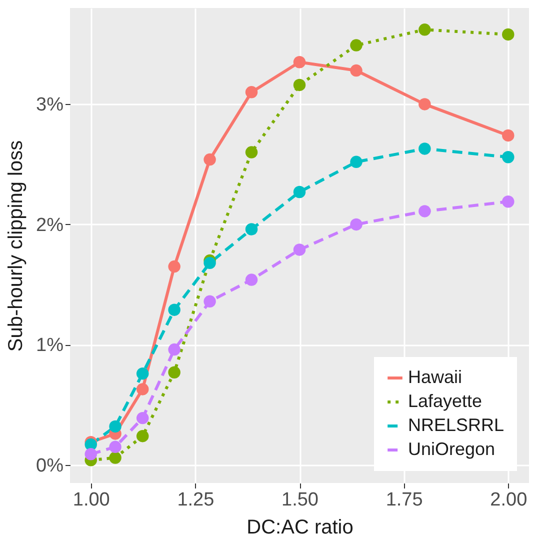  What do you see at coordinates (50, 105) in the screenshot?
I see `y-tick-label: 3%` at bounding box center [50, 105].